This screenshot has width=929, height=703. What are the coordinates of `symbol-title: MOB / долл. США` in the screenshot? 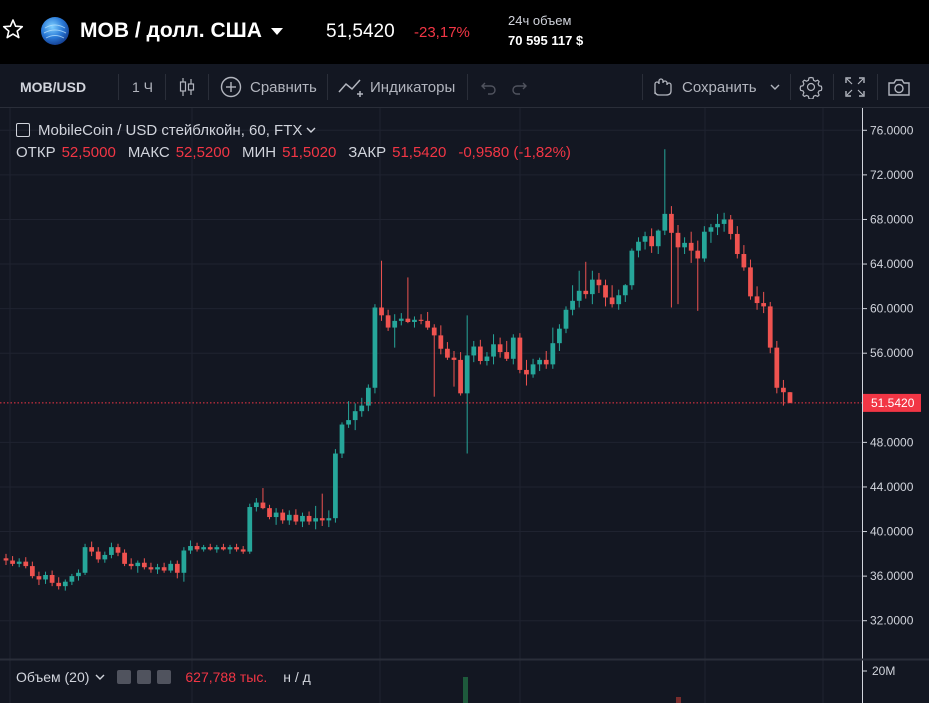 It's located at (171, 30).